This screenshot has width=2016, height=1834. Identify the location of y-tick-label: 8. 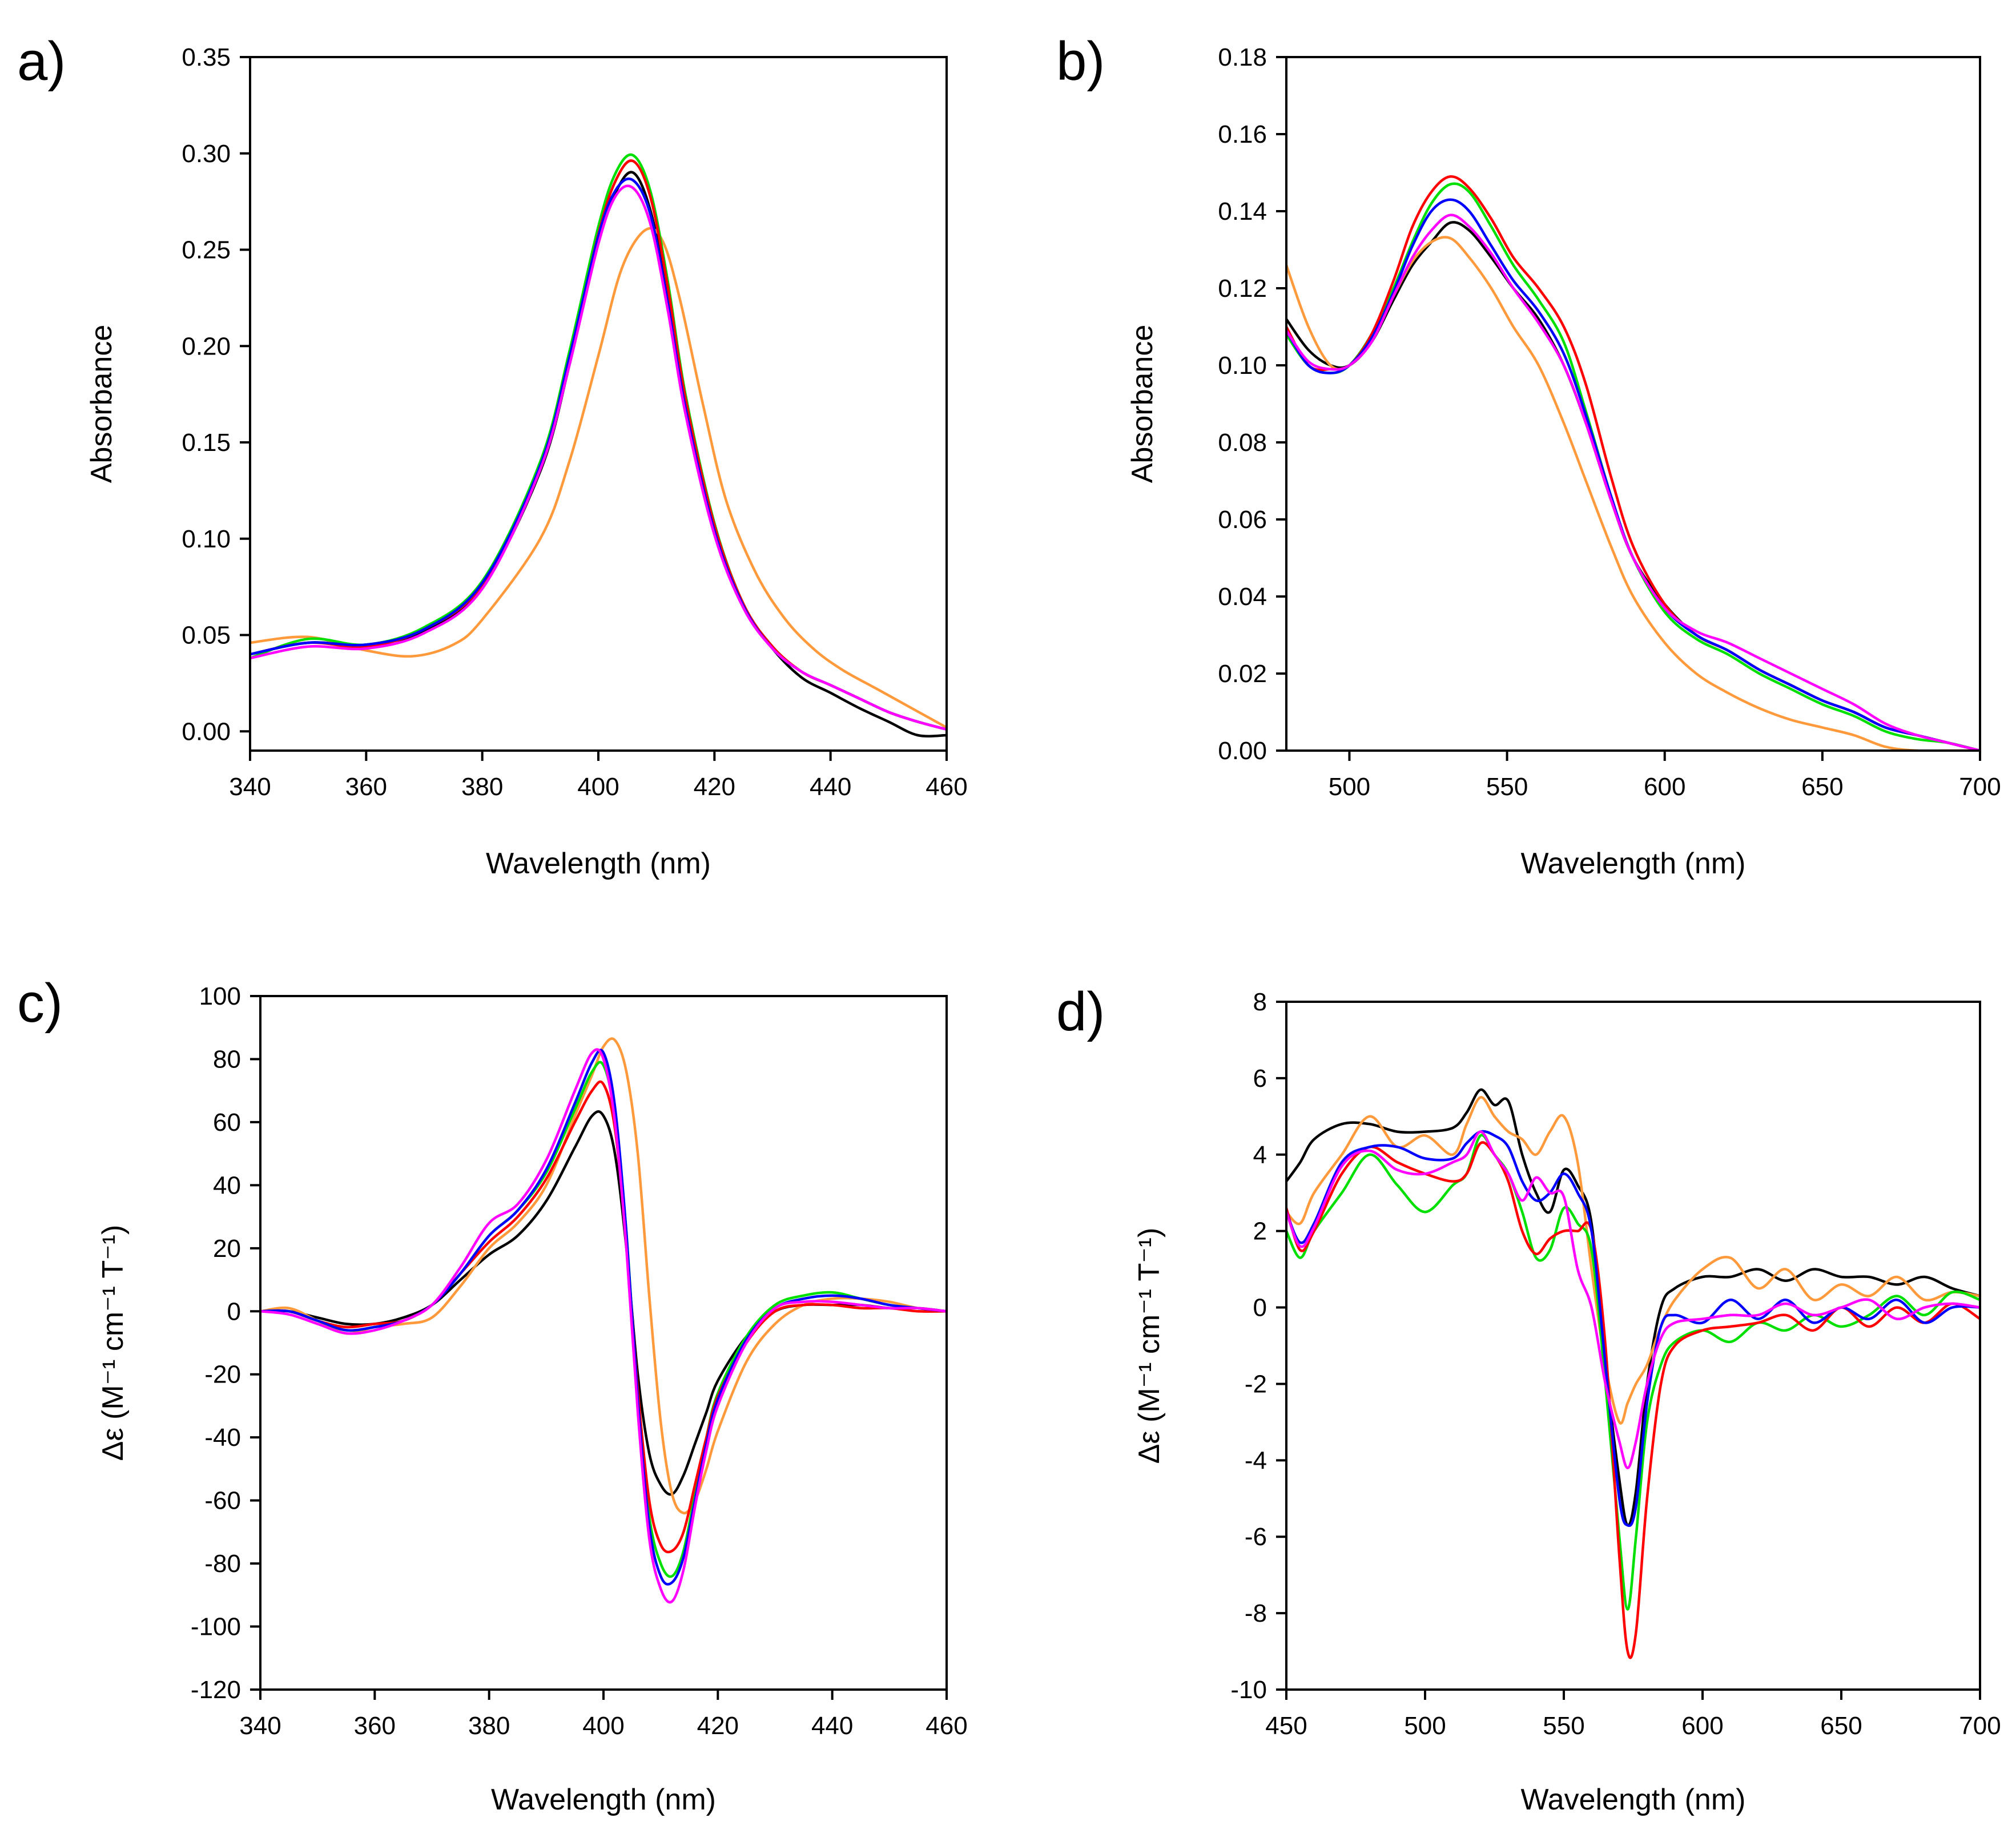
(1260, 1002).